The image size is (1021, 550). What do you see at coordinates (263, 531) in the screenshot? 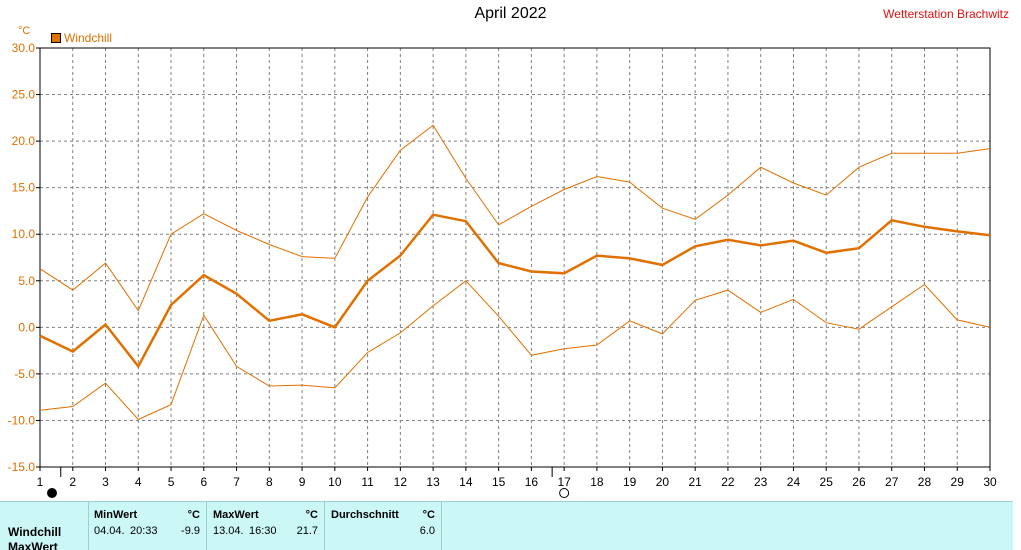
I see `max-time: 16:30` at bounding box center [263, 531].